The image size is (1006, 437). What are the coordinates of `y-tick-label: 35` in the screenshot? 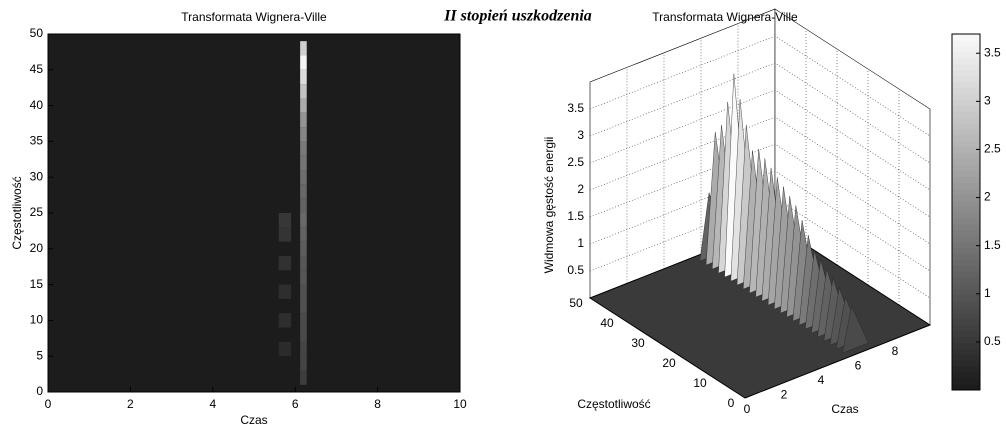 It's located at (37, 141).